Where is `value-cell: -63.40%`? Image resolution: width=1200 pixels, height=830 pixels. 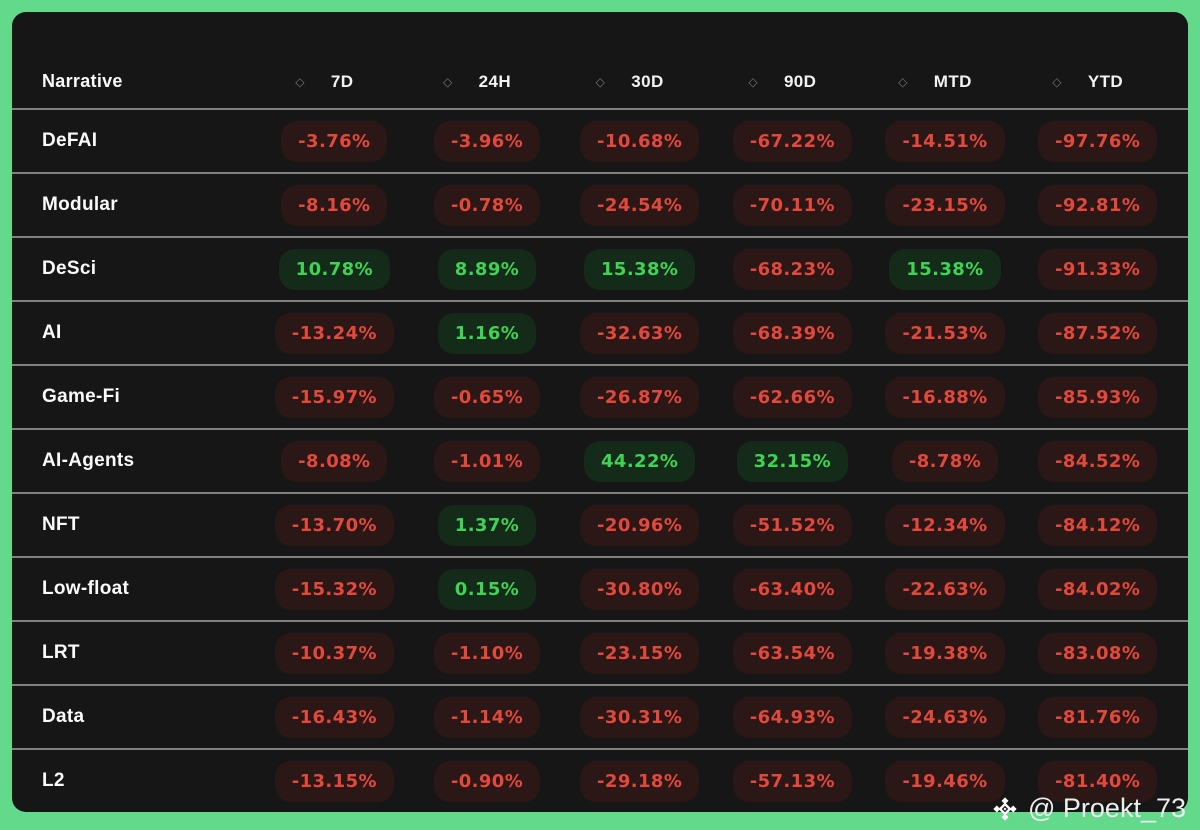
value-cell: -63.40% is located at coordinates (792, 589).